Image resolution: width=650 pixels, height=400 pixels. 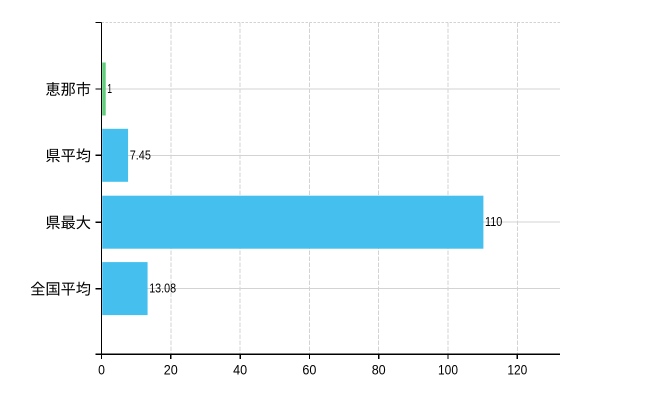 I want to click on svg-text: 13.08, so click(x=162, y=288).